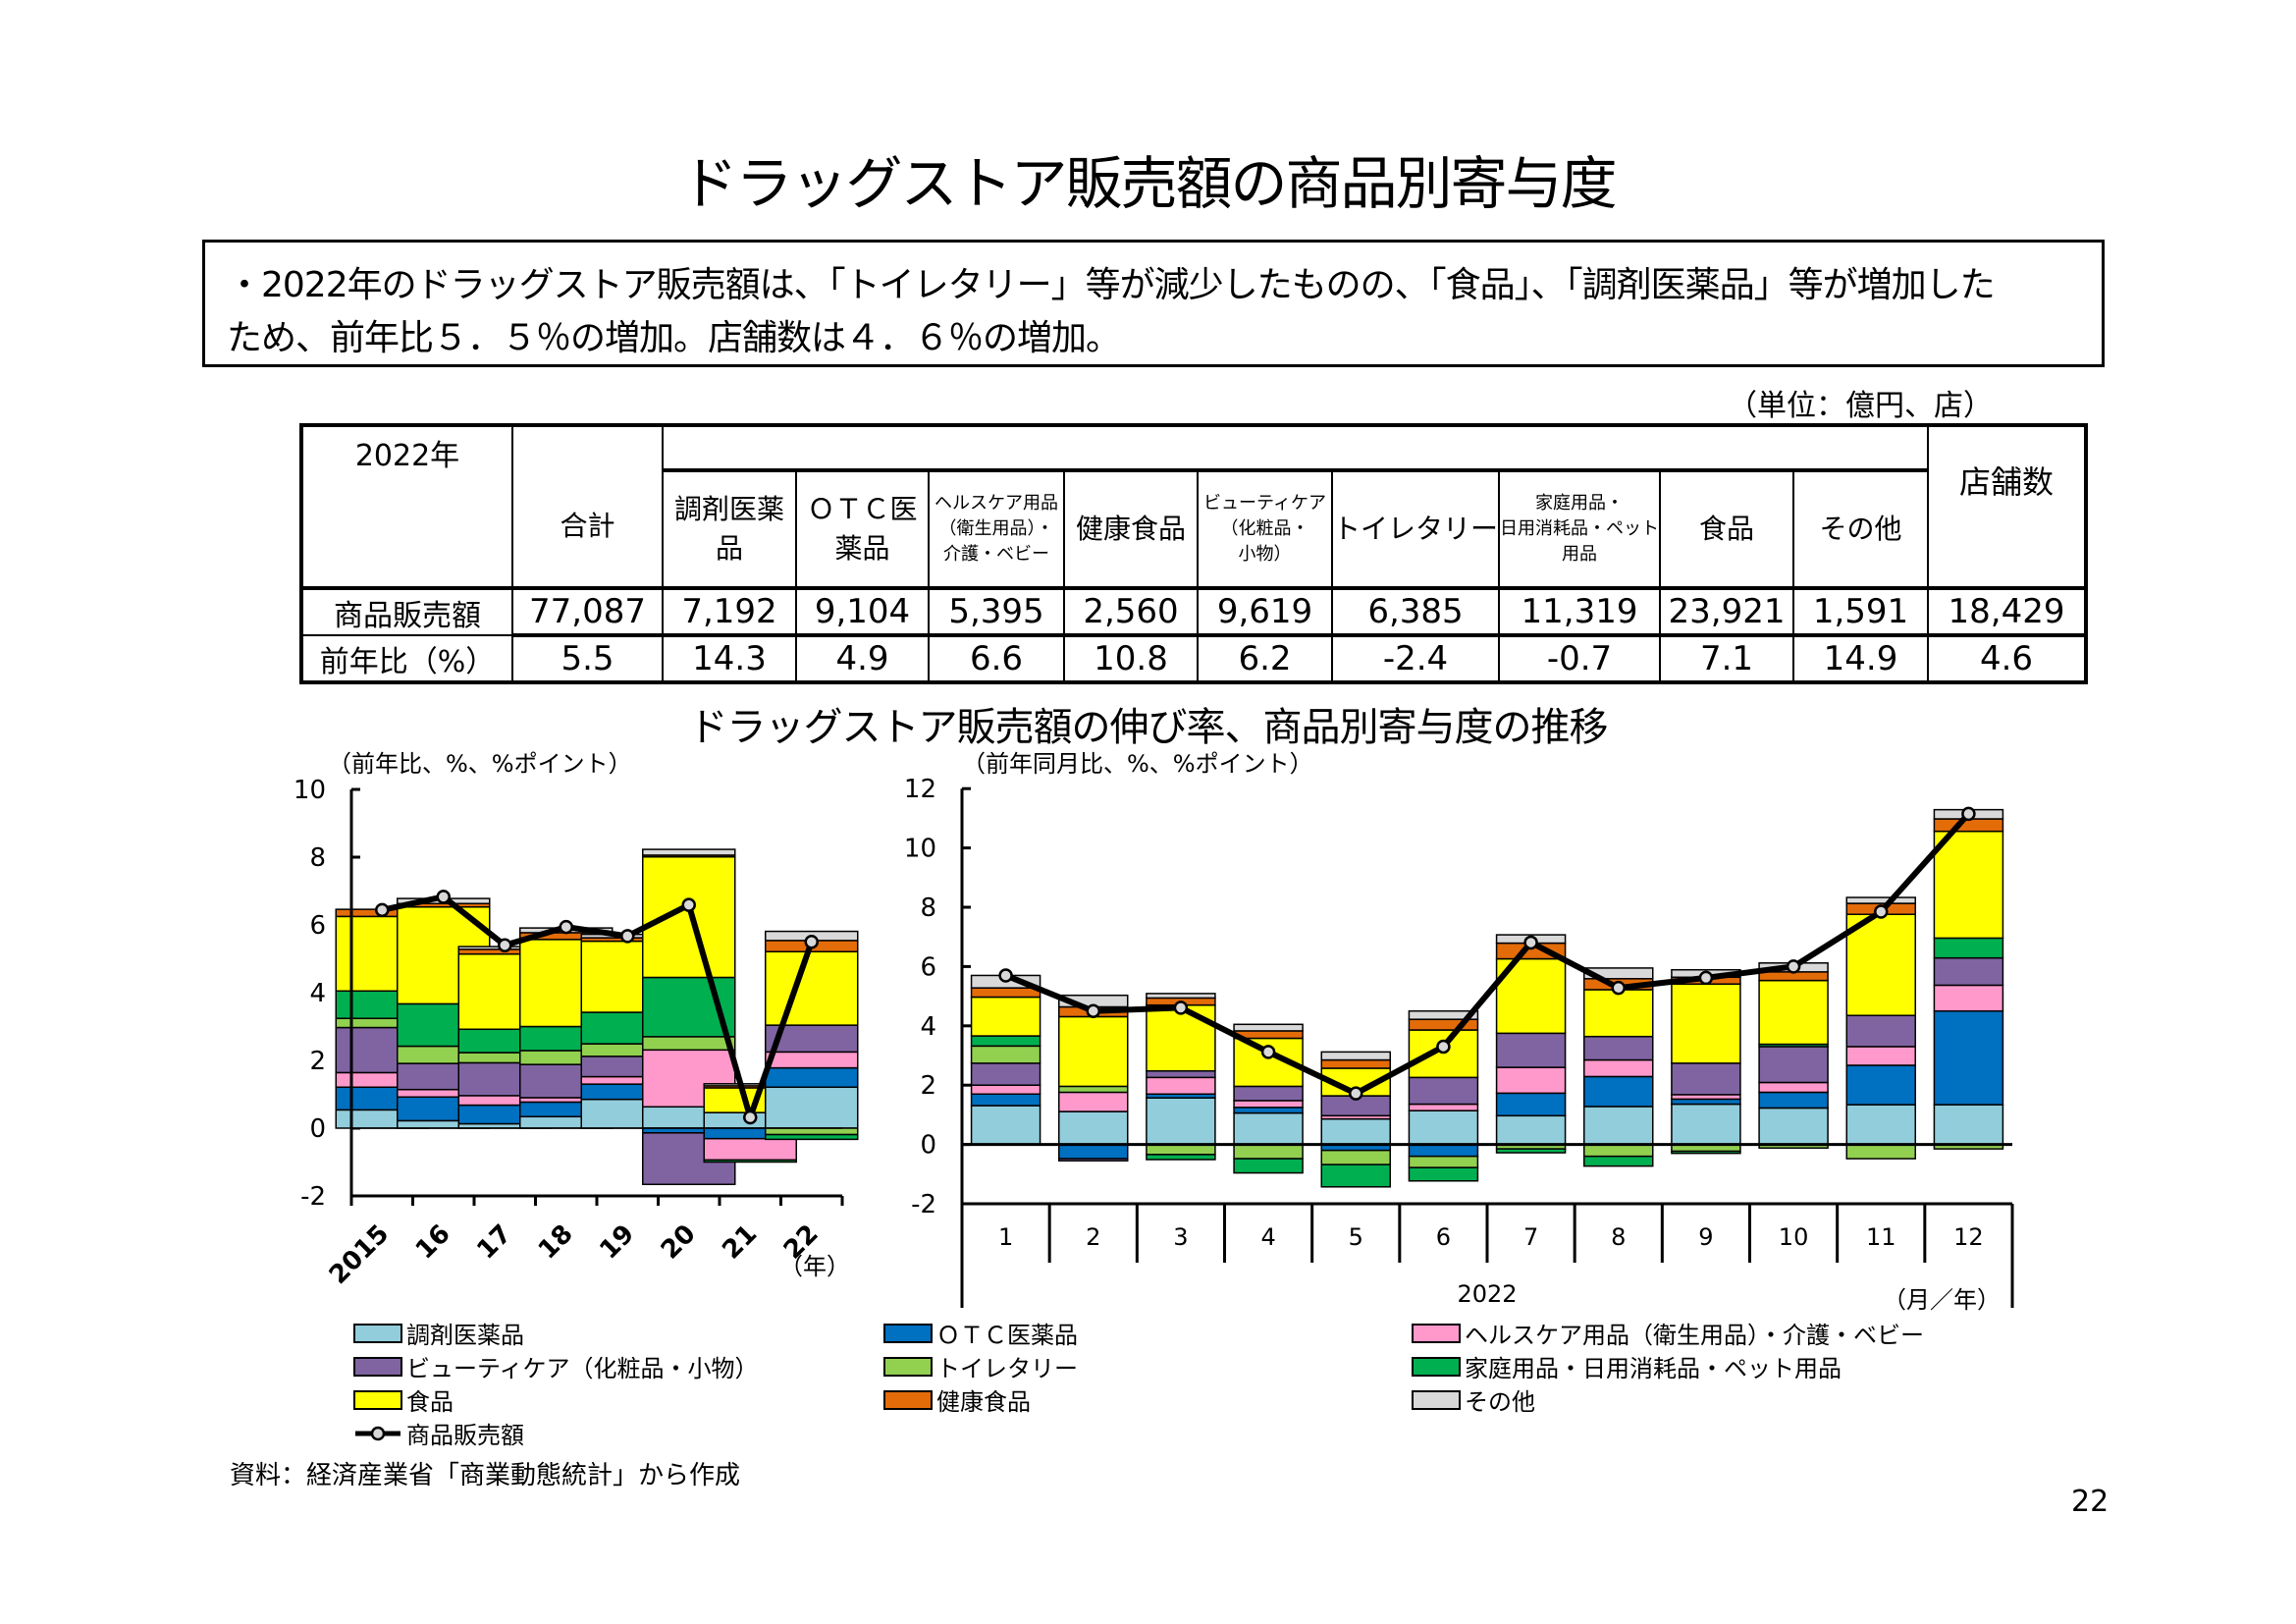 The width and height of the screenshot is (2296, 1624). I want to click on legend-item-healthfood: 健康食品, so click(957, 1399).